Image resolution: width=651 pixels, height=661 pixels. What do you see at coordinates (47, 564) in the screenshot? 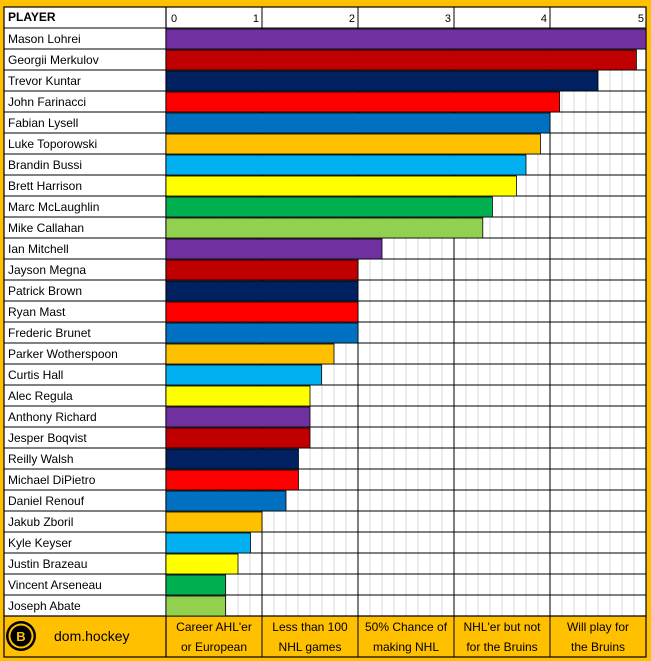
I see `player-label: Justin Brazeau` at bounding box center [47, 564].